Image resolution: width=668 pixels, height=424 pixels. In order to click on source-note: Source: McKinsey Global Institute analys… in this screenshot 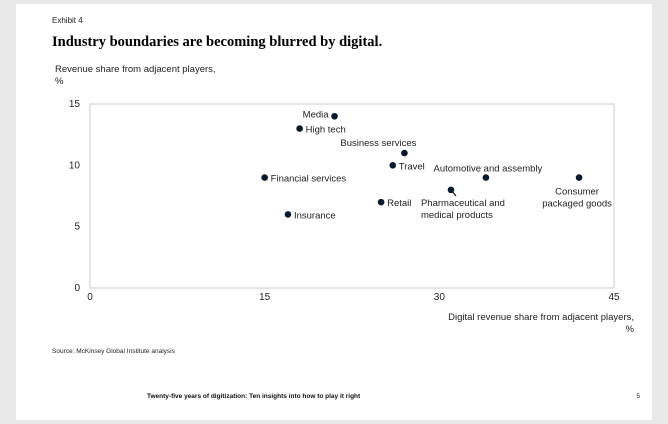, I will do `click(113, 351)`.